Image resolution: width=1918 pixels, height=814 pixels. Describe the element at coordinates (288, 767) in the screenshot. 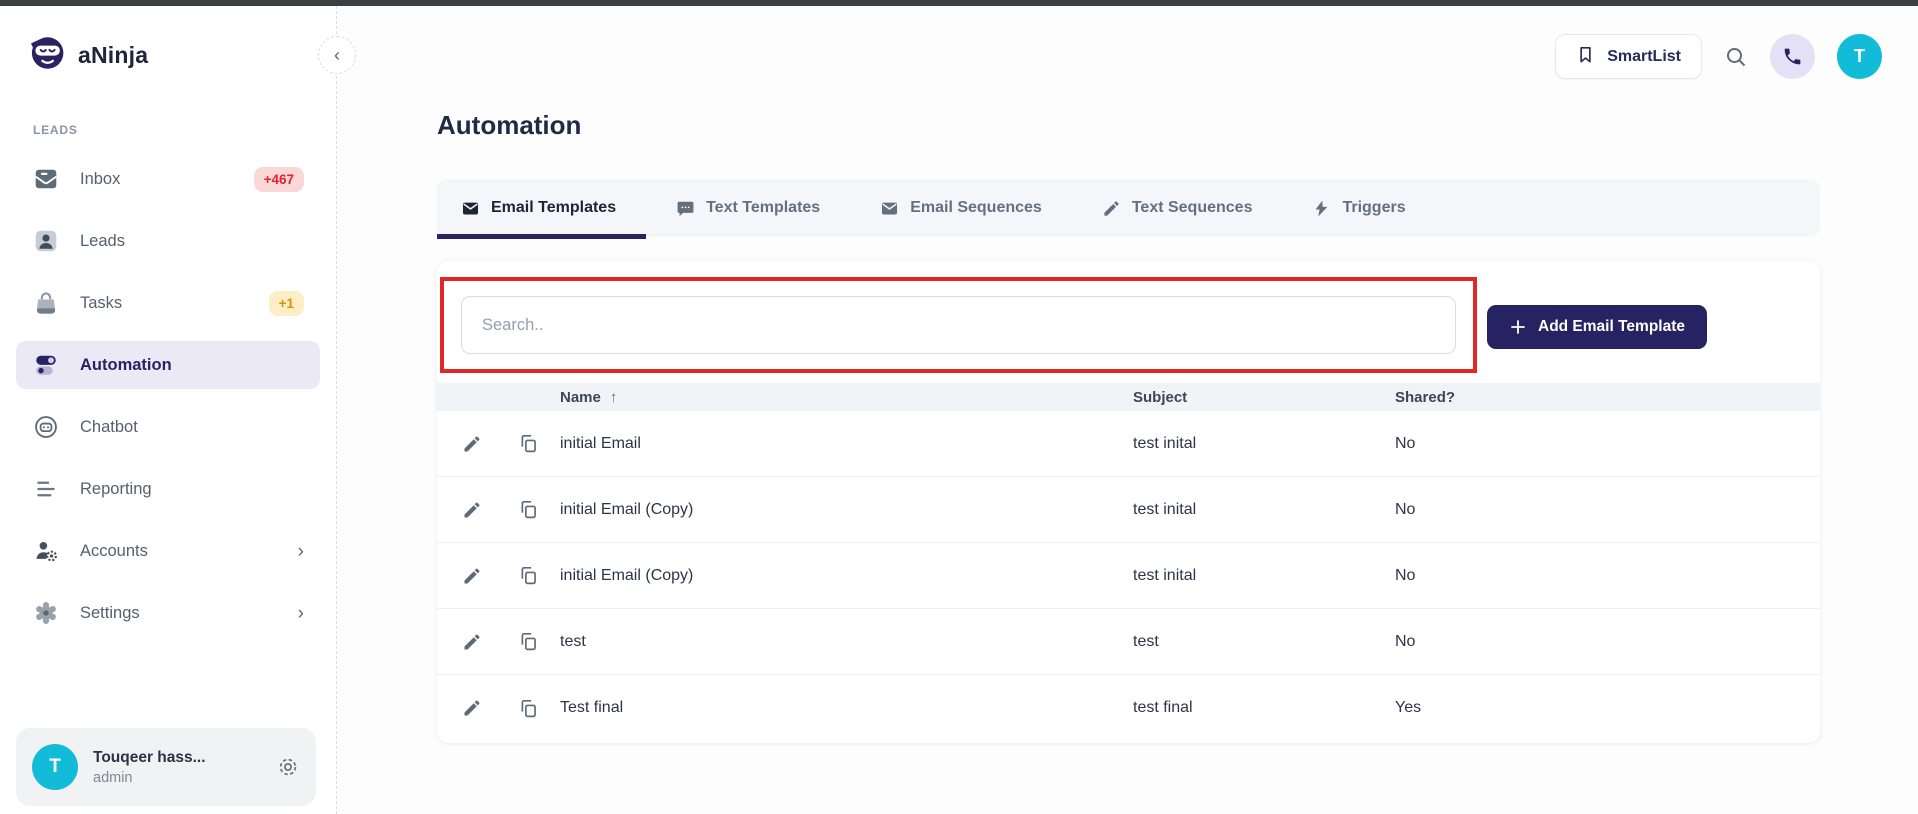

I see `user-settings-gear-icon` at that location.